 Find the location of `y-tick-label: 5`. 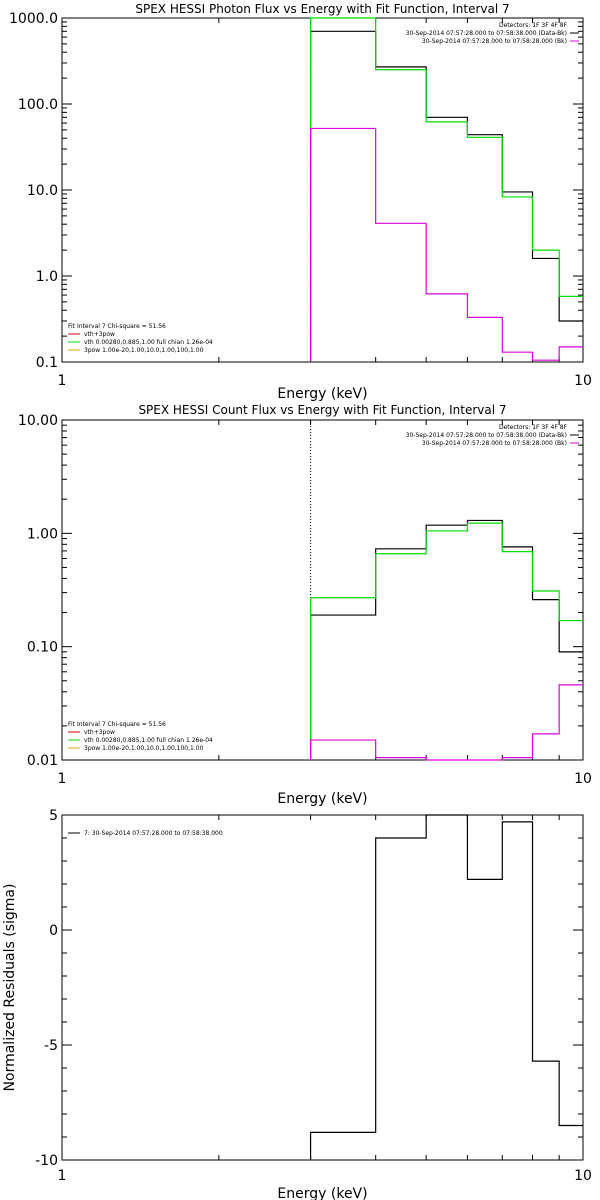

y-tick-label: 5 is located at coordinates (53, 816).